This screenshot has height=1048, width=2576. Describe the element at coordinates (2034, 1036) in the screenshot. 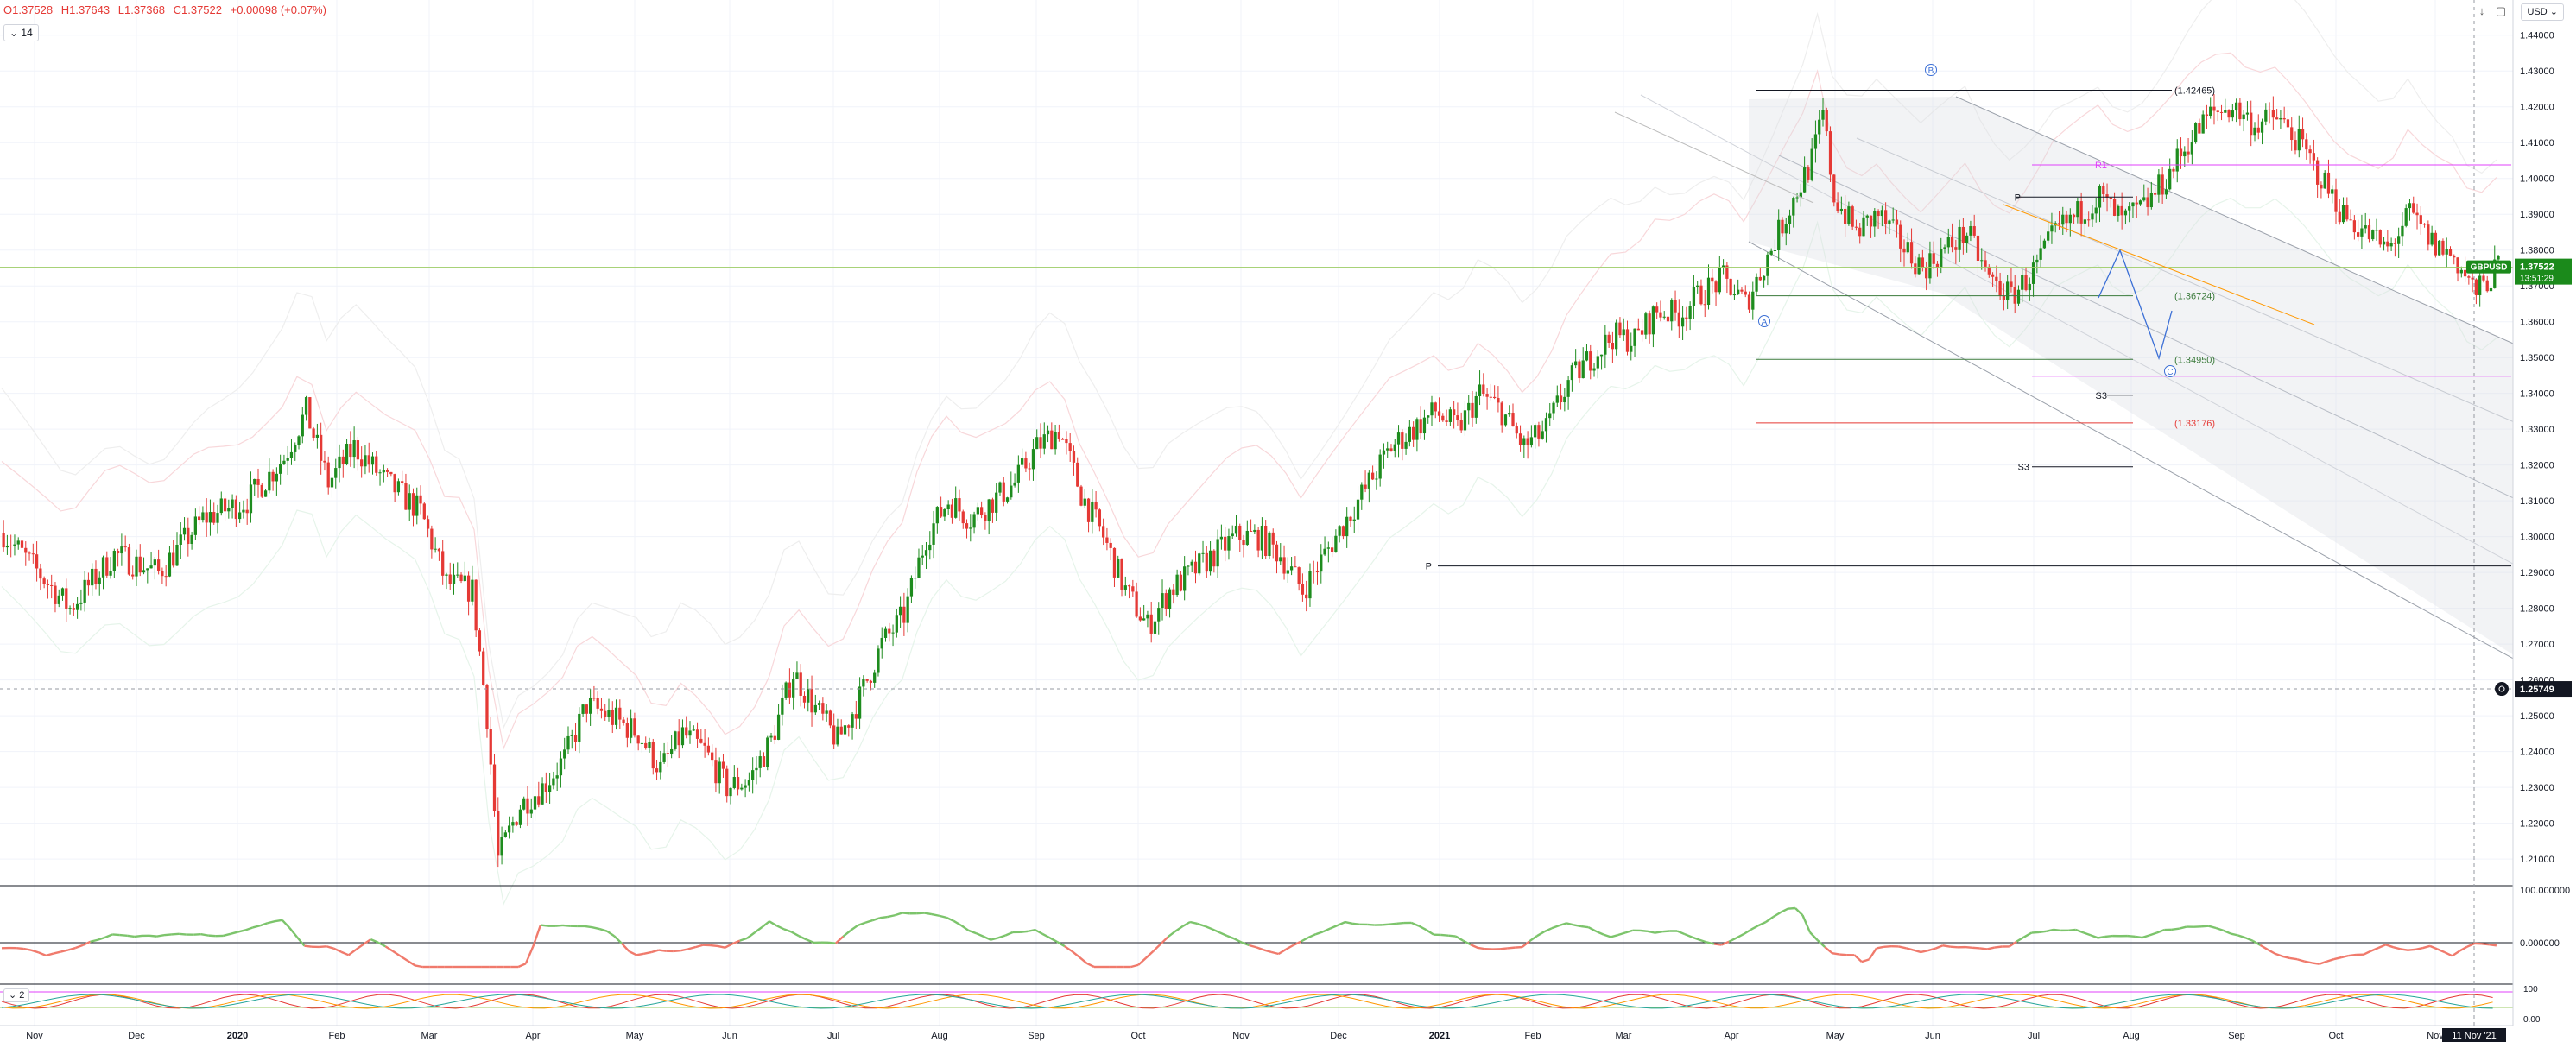

I see `time-tick-label: Jul` at that location.